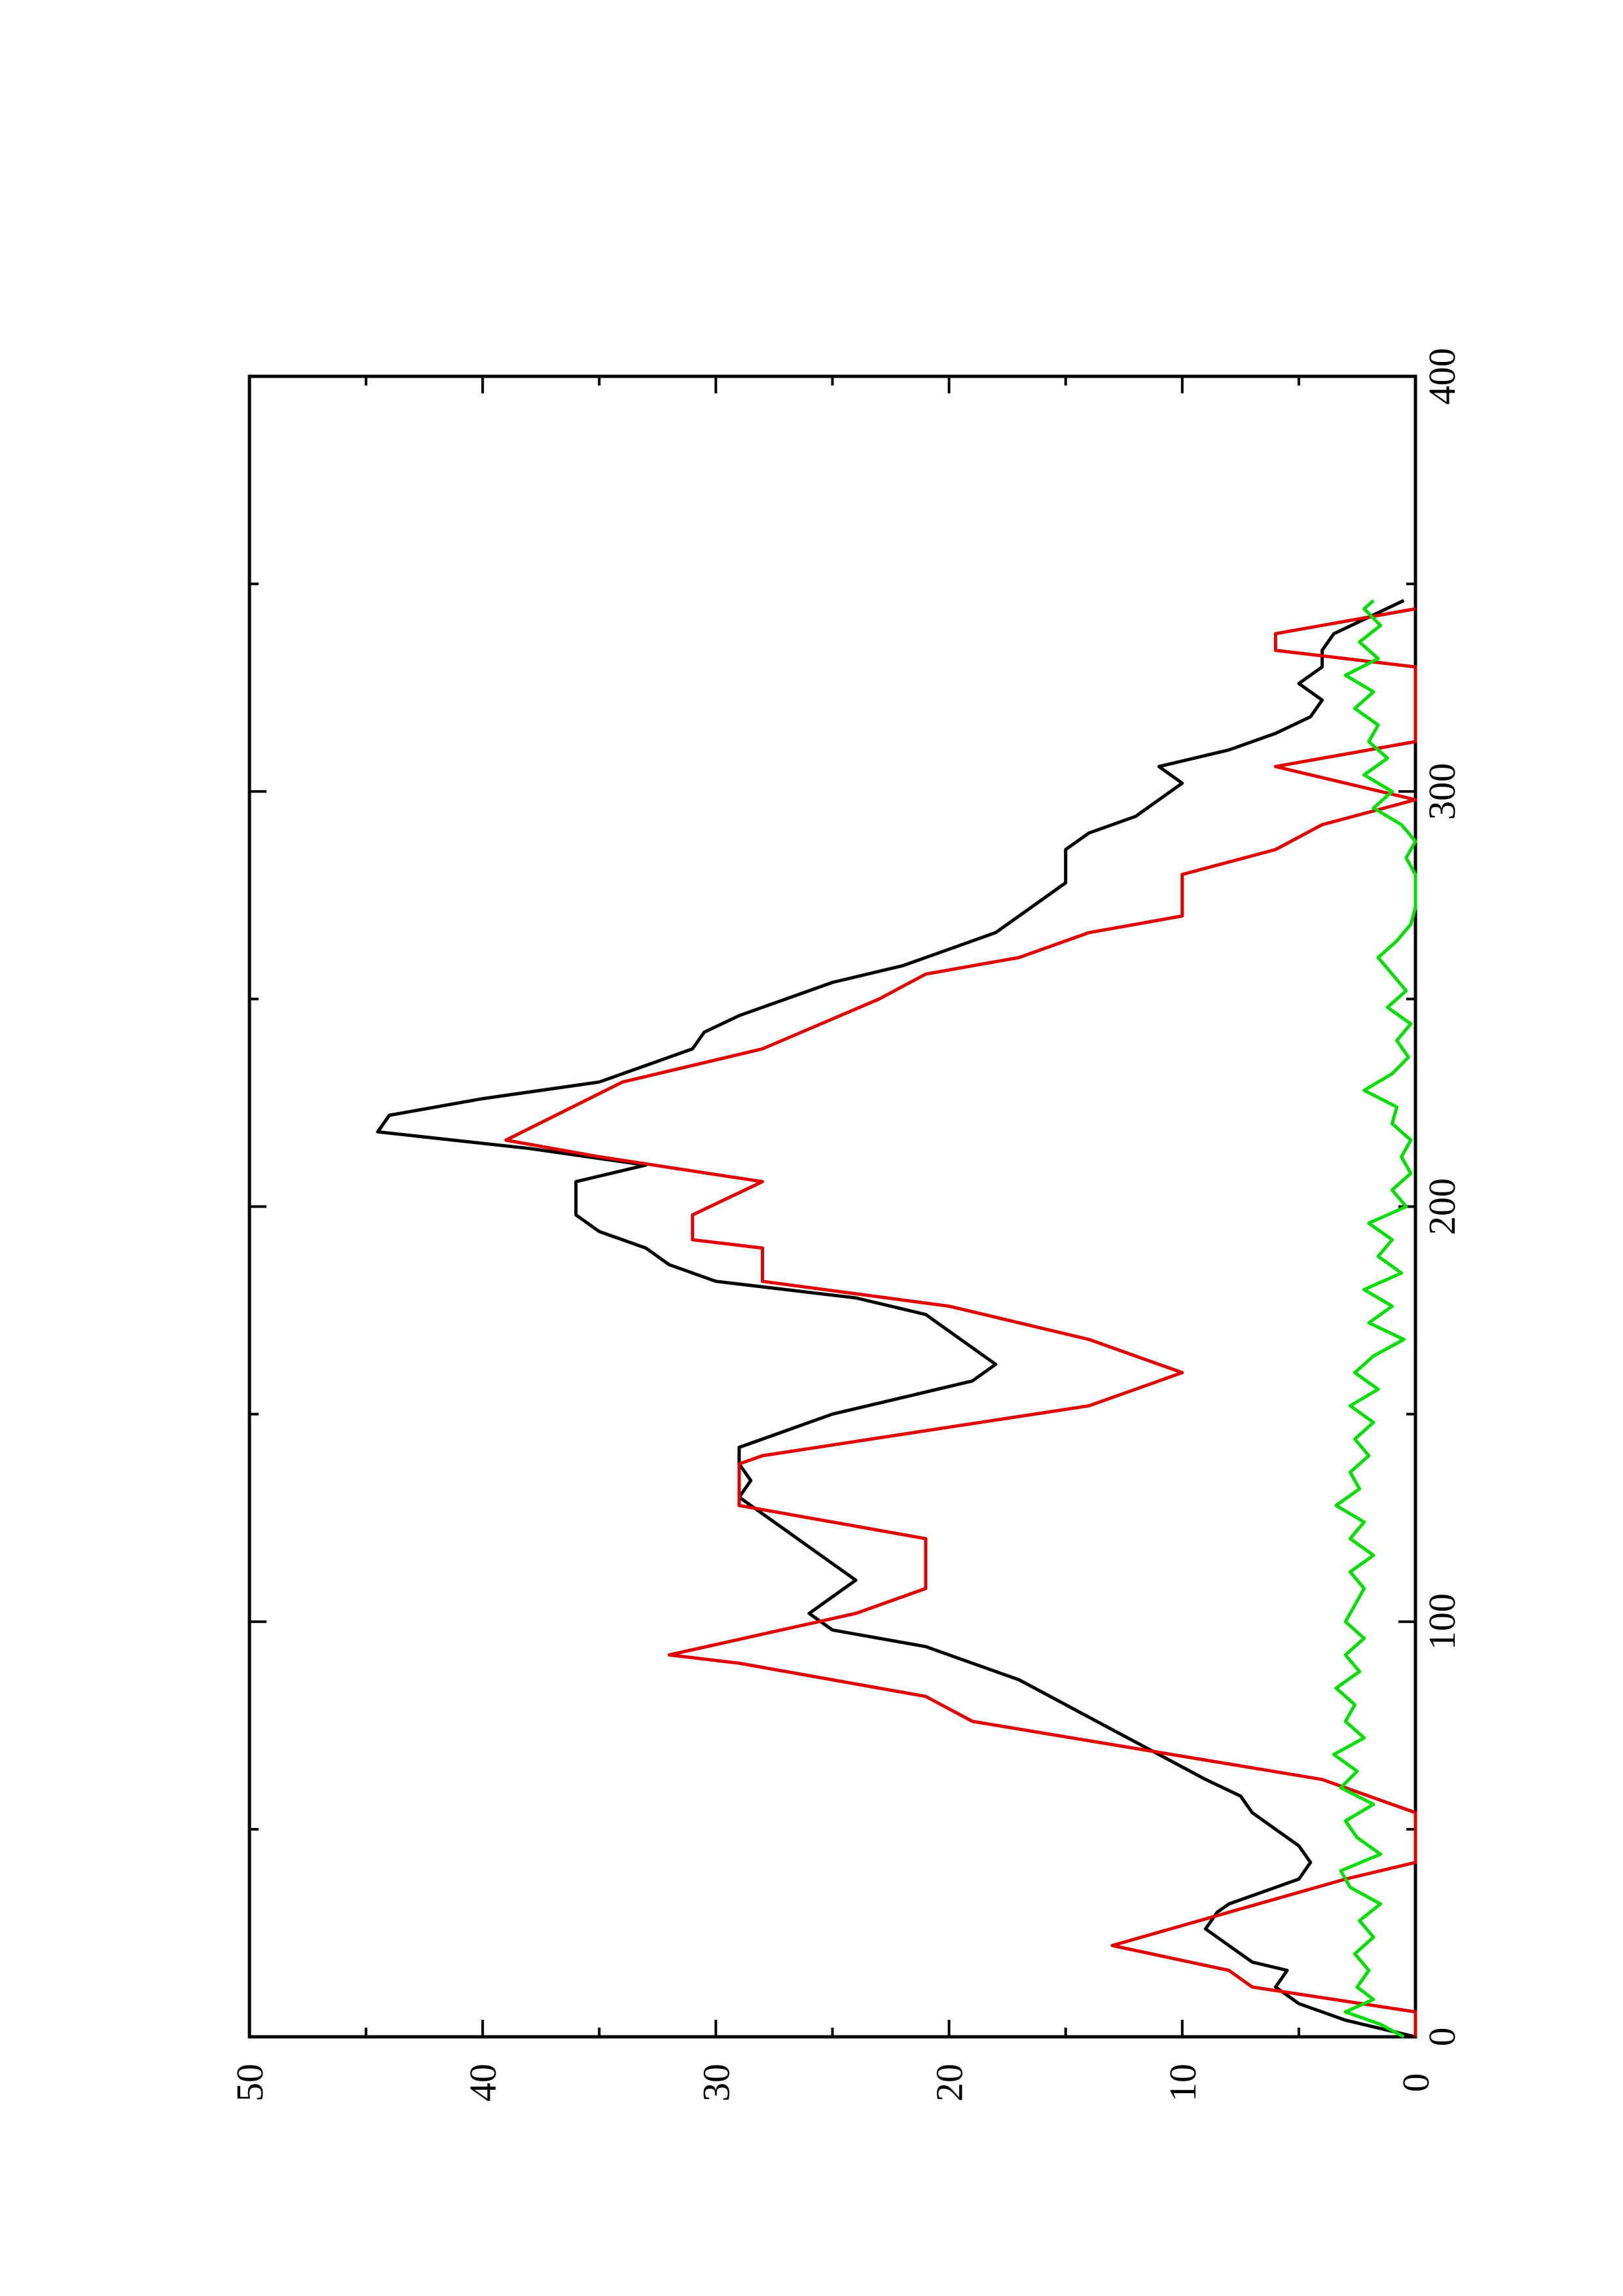 The height and width of the screenshot is (2296, 1623). Describe the element at coordinates (1442, 2037) in the screenshot. I see `x-tick-label: 0` at that location.